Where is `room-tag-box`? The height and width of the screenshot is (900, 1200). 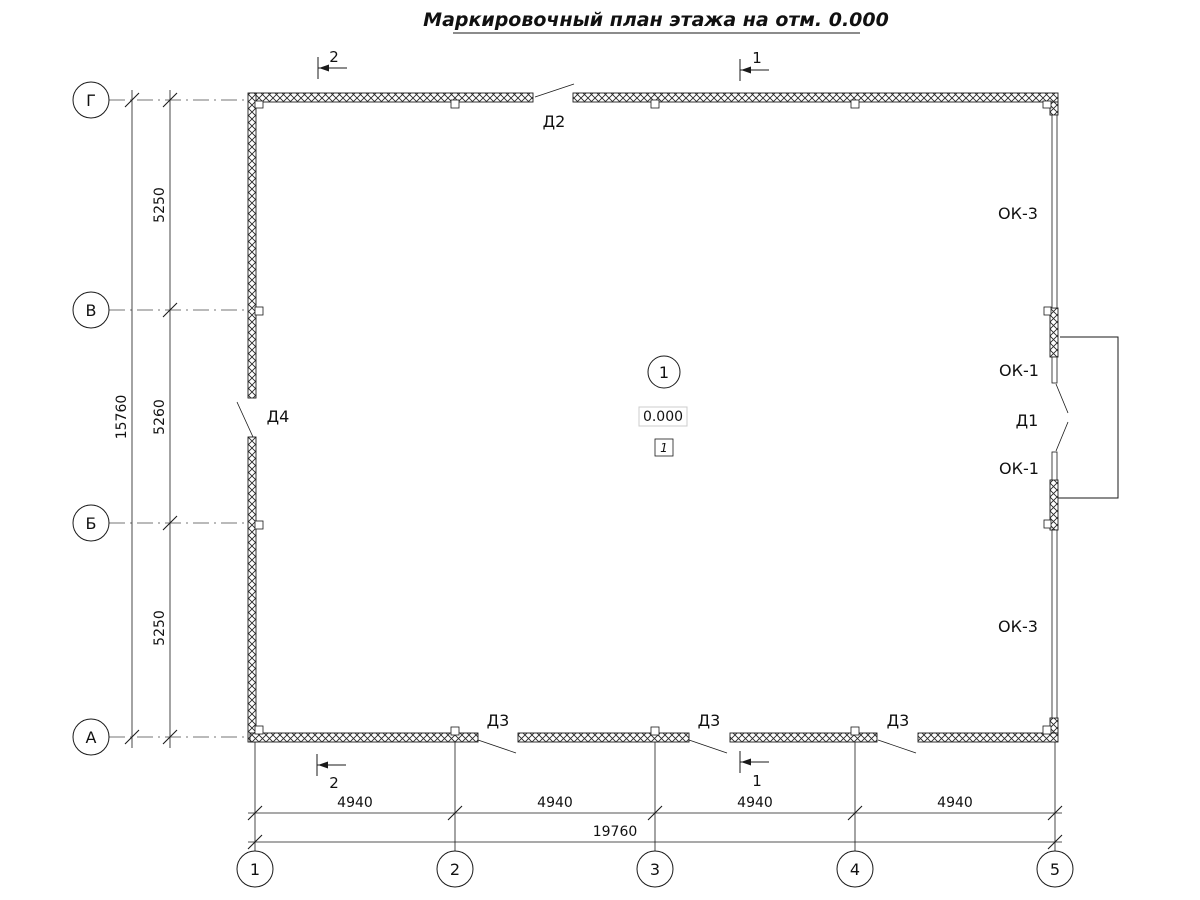 room-tag-box is located at coordinates (664, 447).